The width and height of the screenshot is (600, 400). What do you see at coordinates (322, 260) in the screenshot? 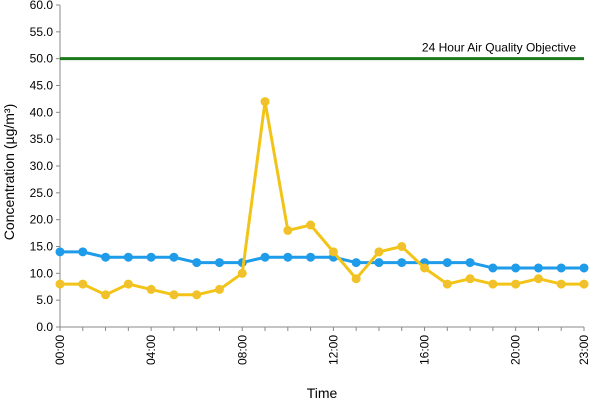
I see `series-1-line` at bounding box center [322, 260].